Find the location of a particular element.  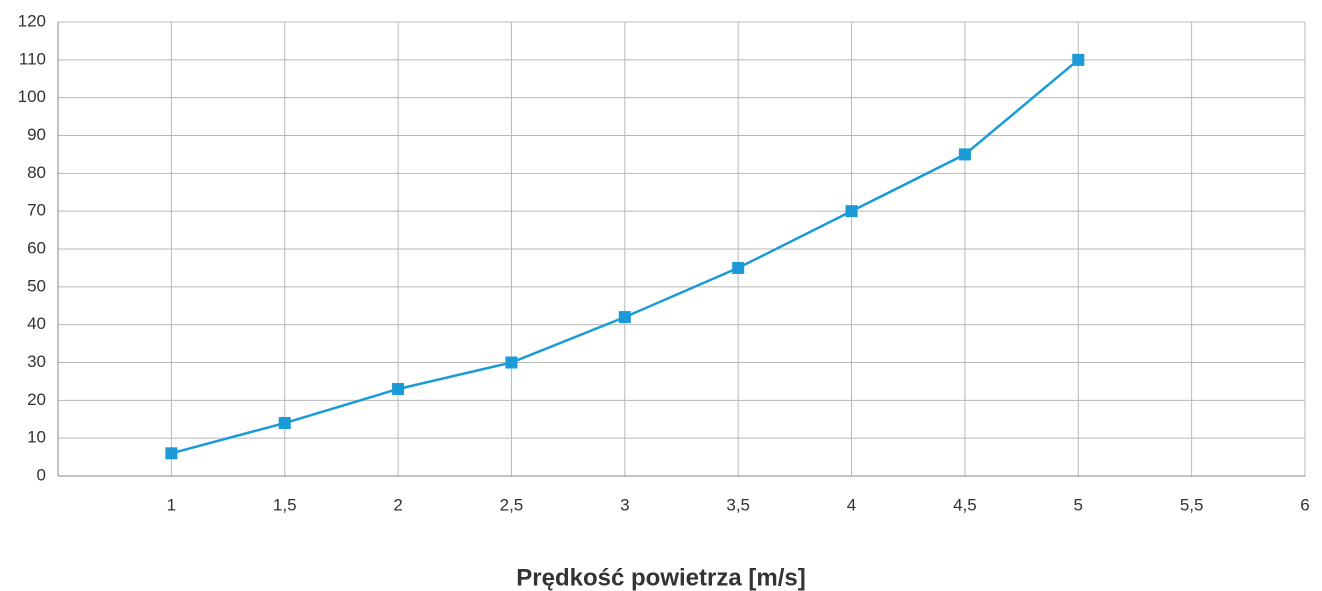

x-axis-title: Prędkość powietrza [m/s] is located at coordinates (660, 577).